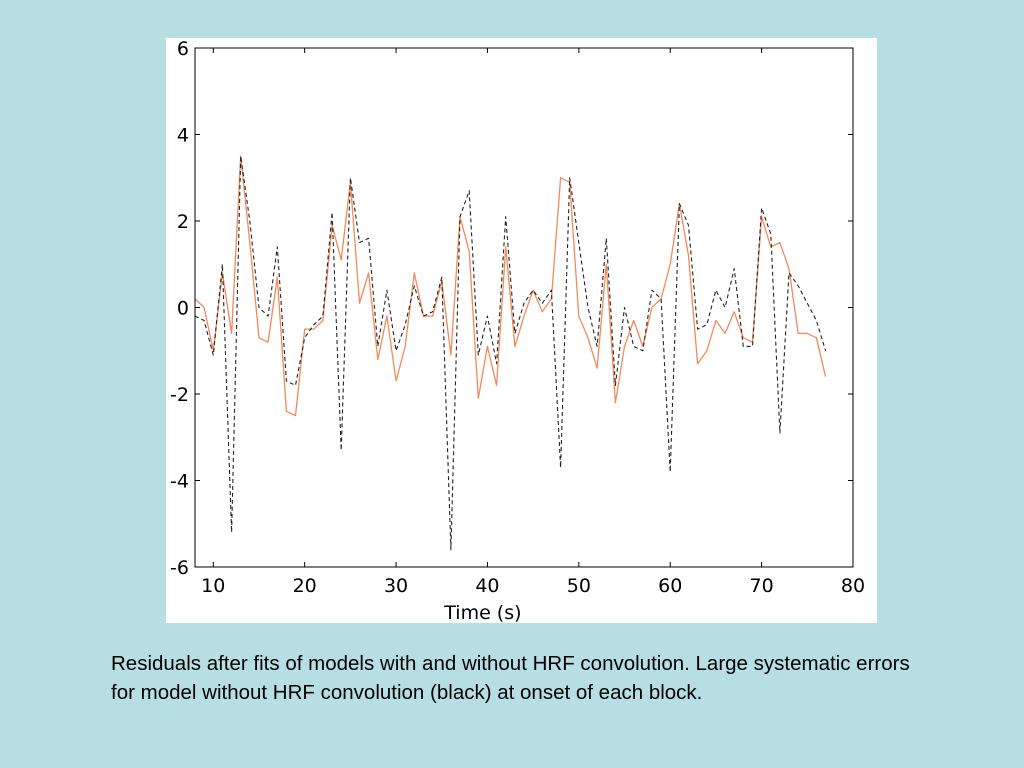  Describe the element at coordinates (482, 612) in the screenshot. I see `x-axis-label: Time (s)` at that location.